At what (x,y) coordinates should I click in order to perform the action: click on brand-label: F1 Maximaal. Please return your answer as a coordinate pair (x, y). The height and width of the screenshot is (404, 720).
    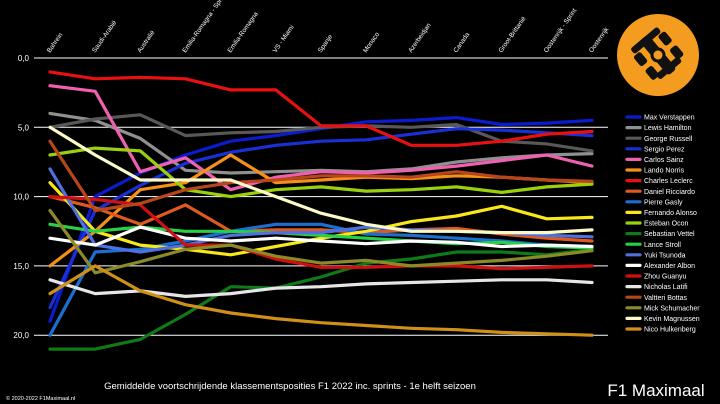
    Looking at the image, I should click on (655, 390).